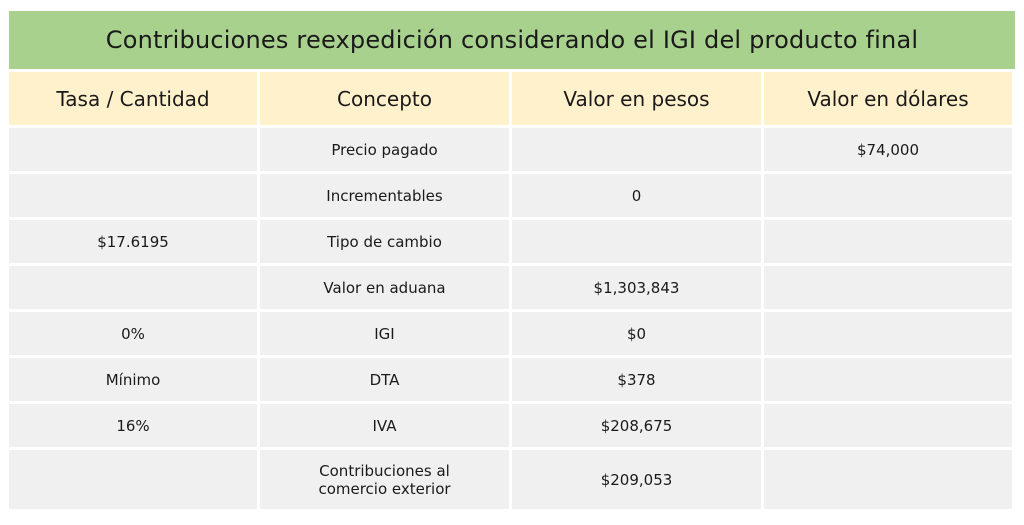  I want to click on cell-valor-pesos: $378, so click(636, 379).